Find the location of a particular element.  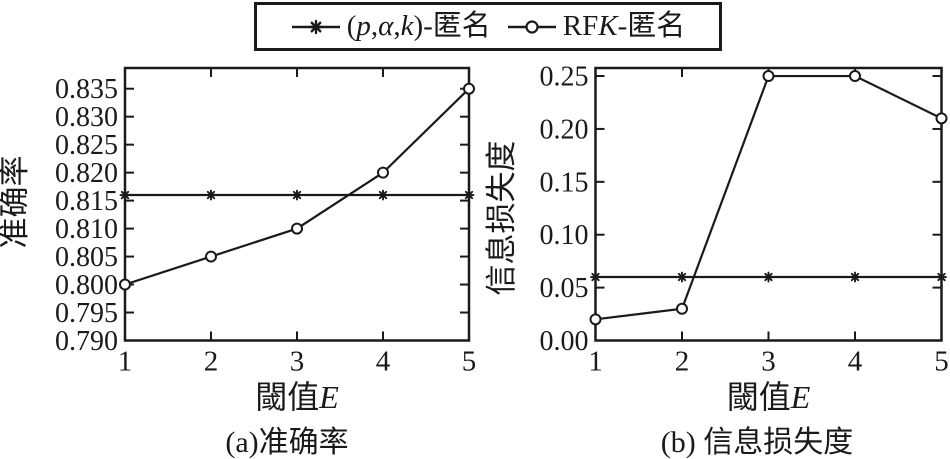

y-tick-label: 0.00 is located at coordinates (564, 341).